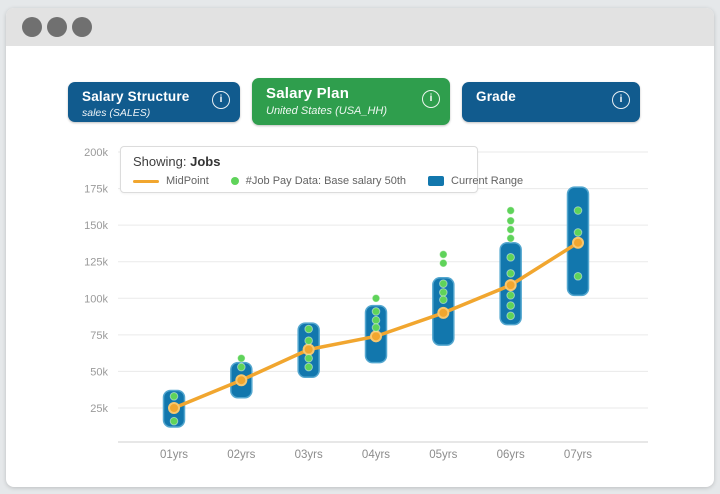  I want to click on y-tick-label: 25k, so click(99, 409).